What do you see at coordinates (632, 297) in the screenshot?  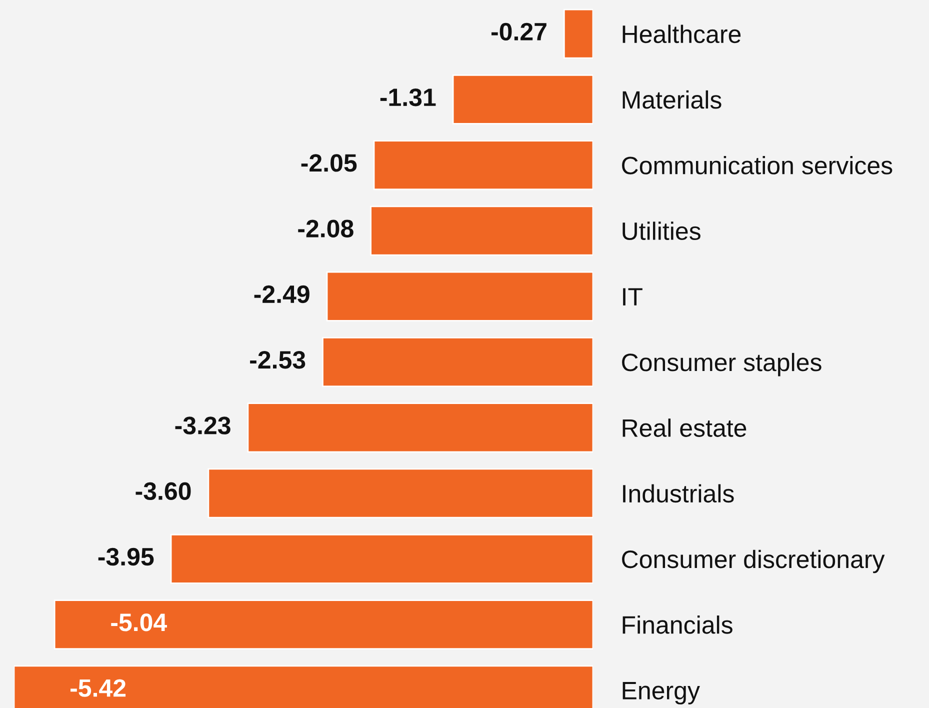 I see `y-tick-label: IT` at bounding box center [632, 297].